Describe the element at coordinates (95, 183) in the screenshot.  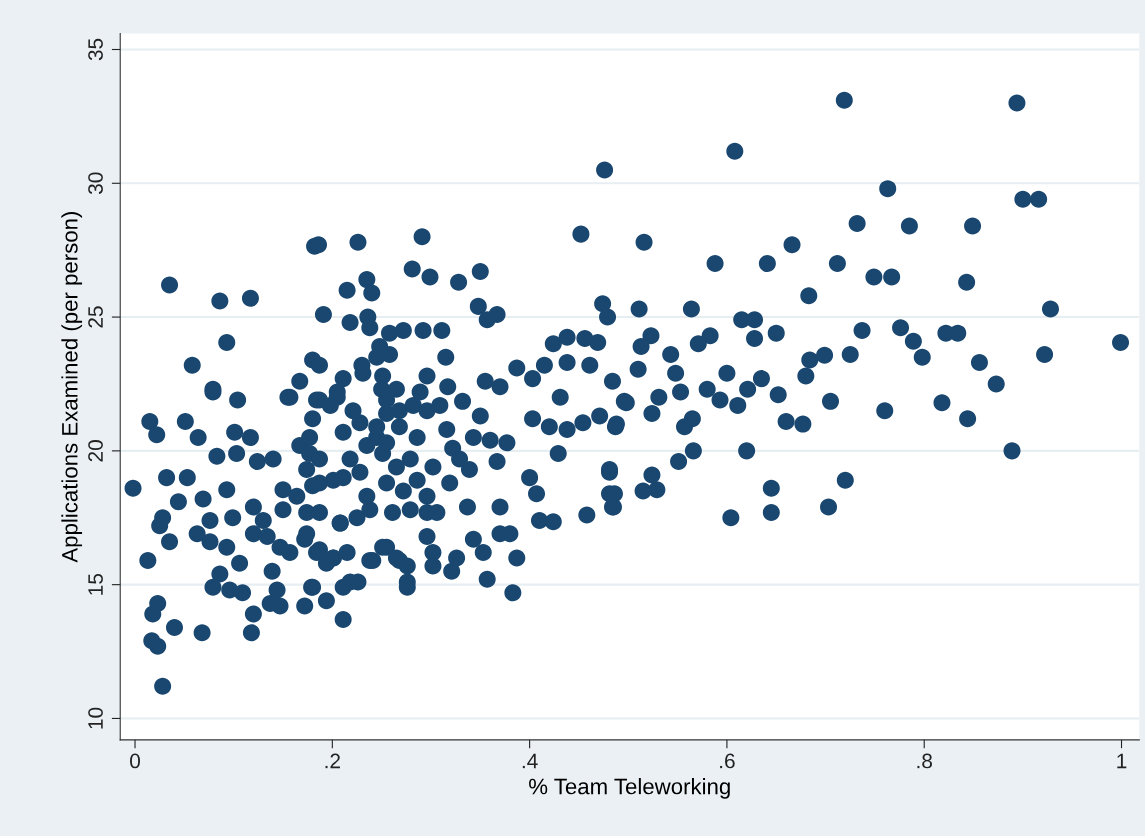
I see `y-tick-label: 30` at that location.